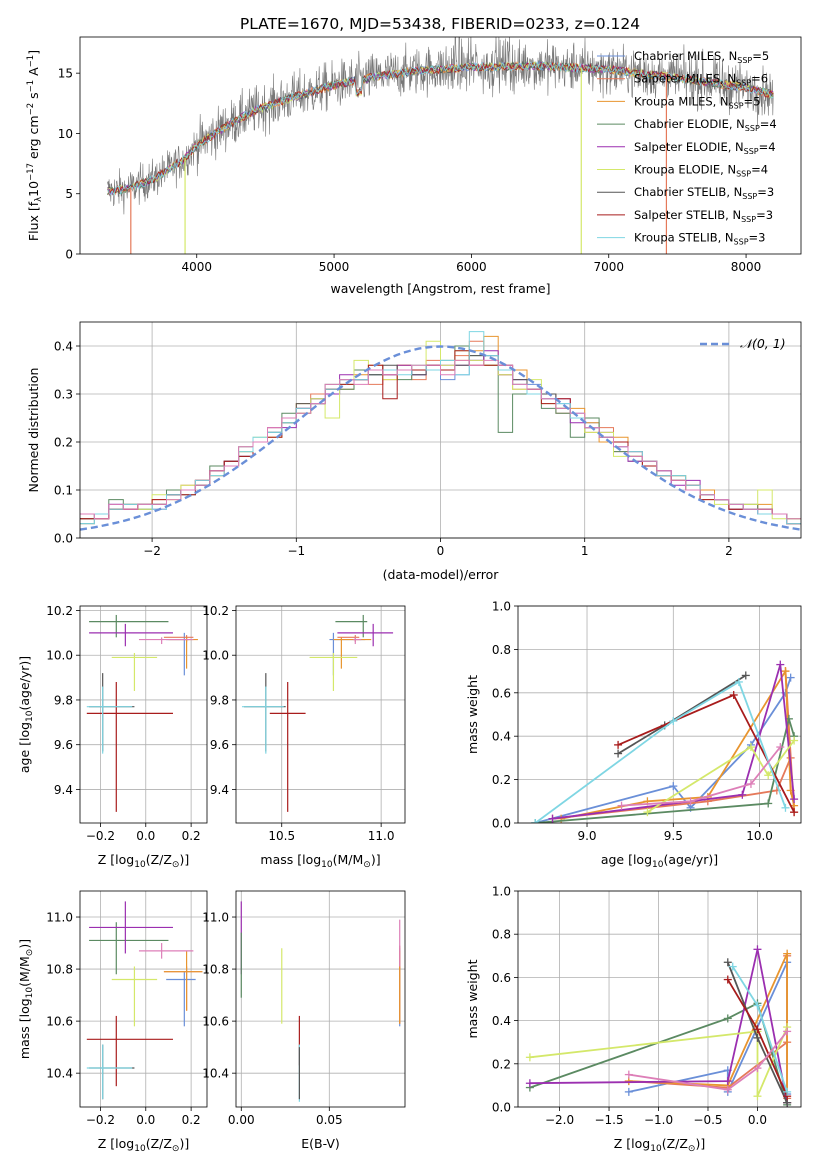 This screenshot has width=819, height=1170. I want to click on x-tick-label: 1, so click(585, 551).